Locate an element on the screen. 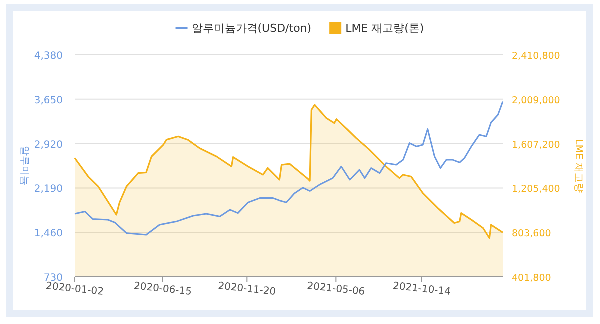 The height and width of the screenshot is (324, 600). y2-tick-label: 803,600 is located at coordinates (532, 234).